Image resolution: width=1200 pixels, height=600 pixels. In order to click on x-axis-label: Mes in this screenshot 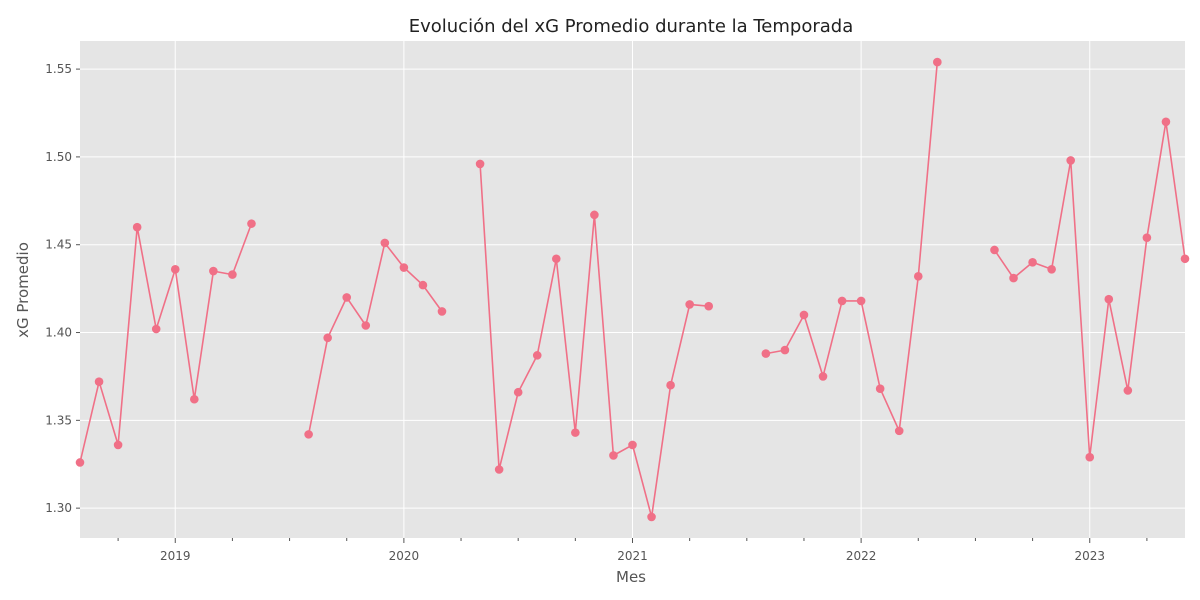, I will do `click(631, 577)`.